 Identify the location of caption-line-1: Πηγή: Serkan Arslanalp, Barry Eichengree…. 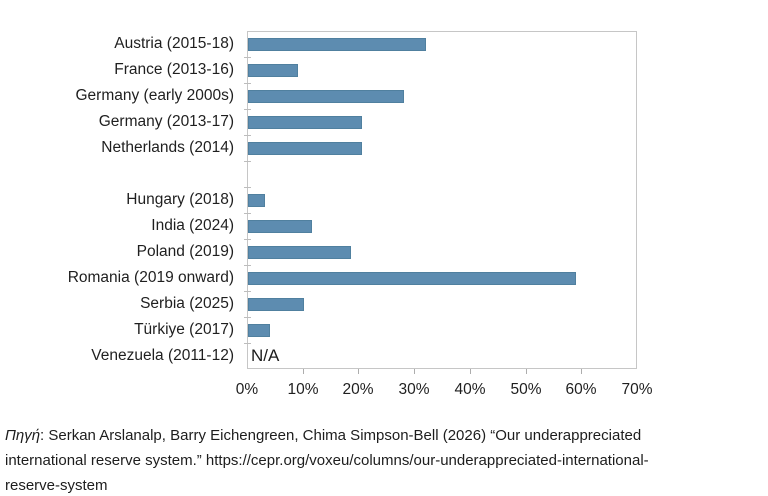
(375, 435).